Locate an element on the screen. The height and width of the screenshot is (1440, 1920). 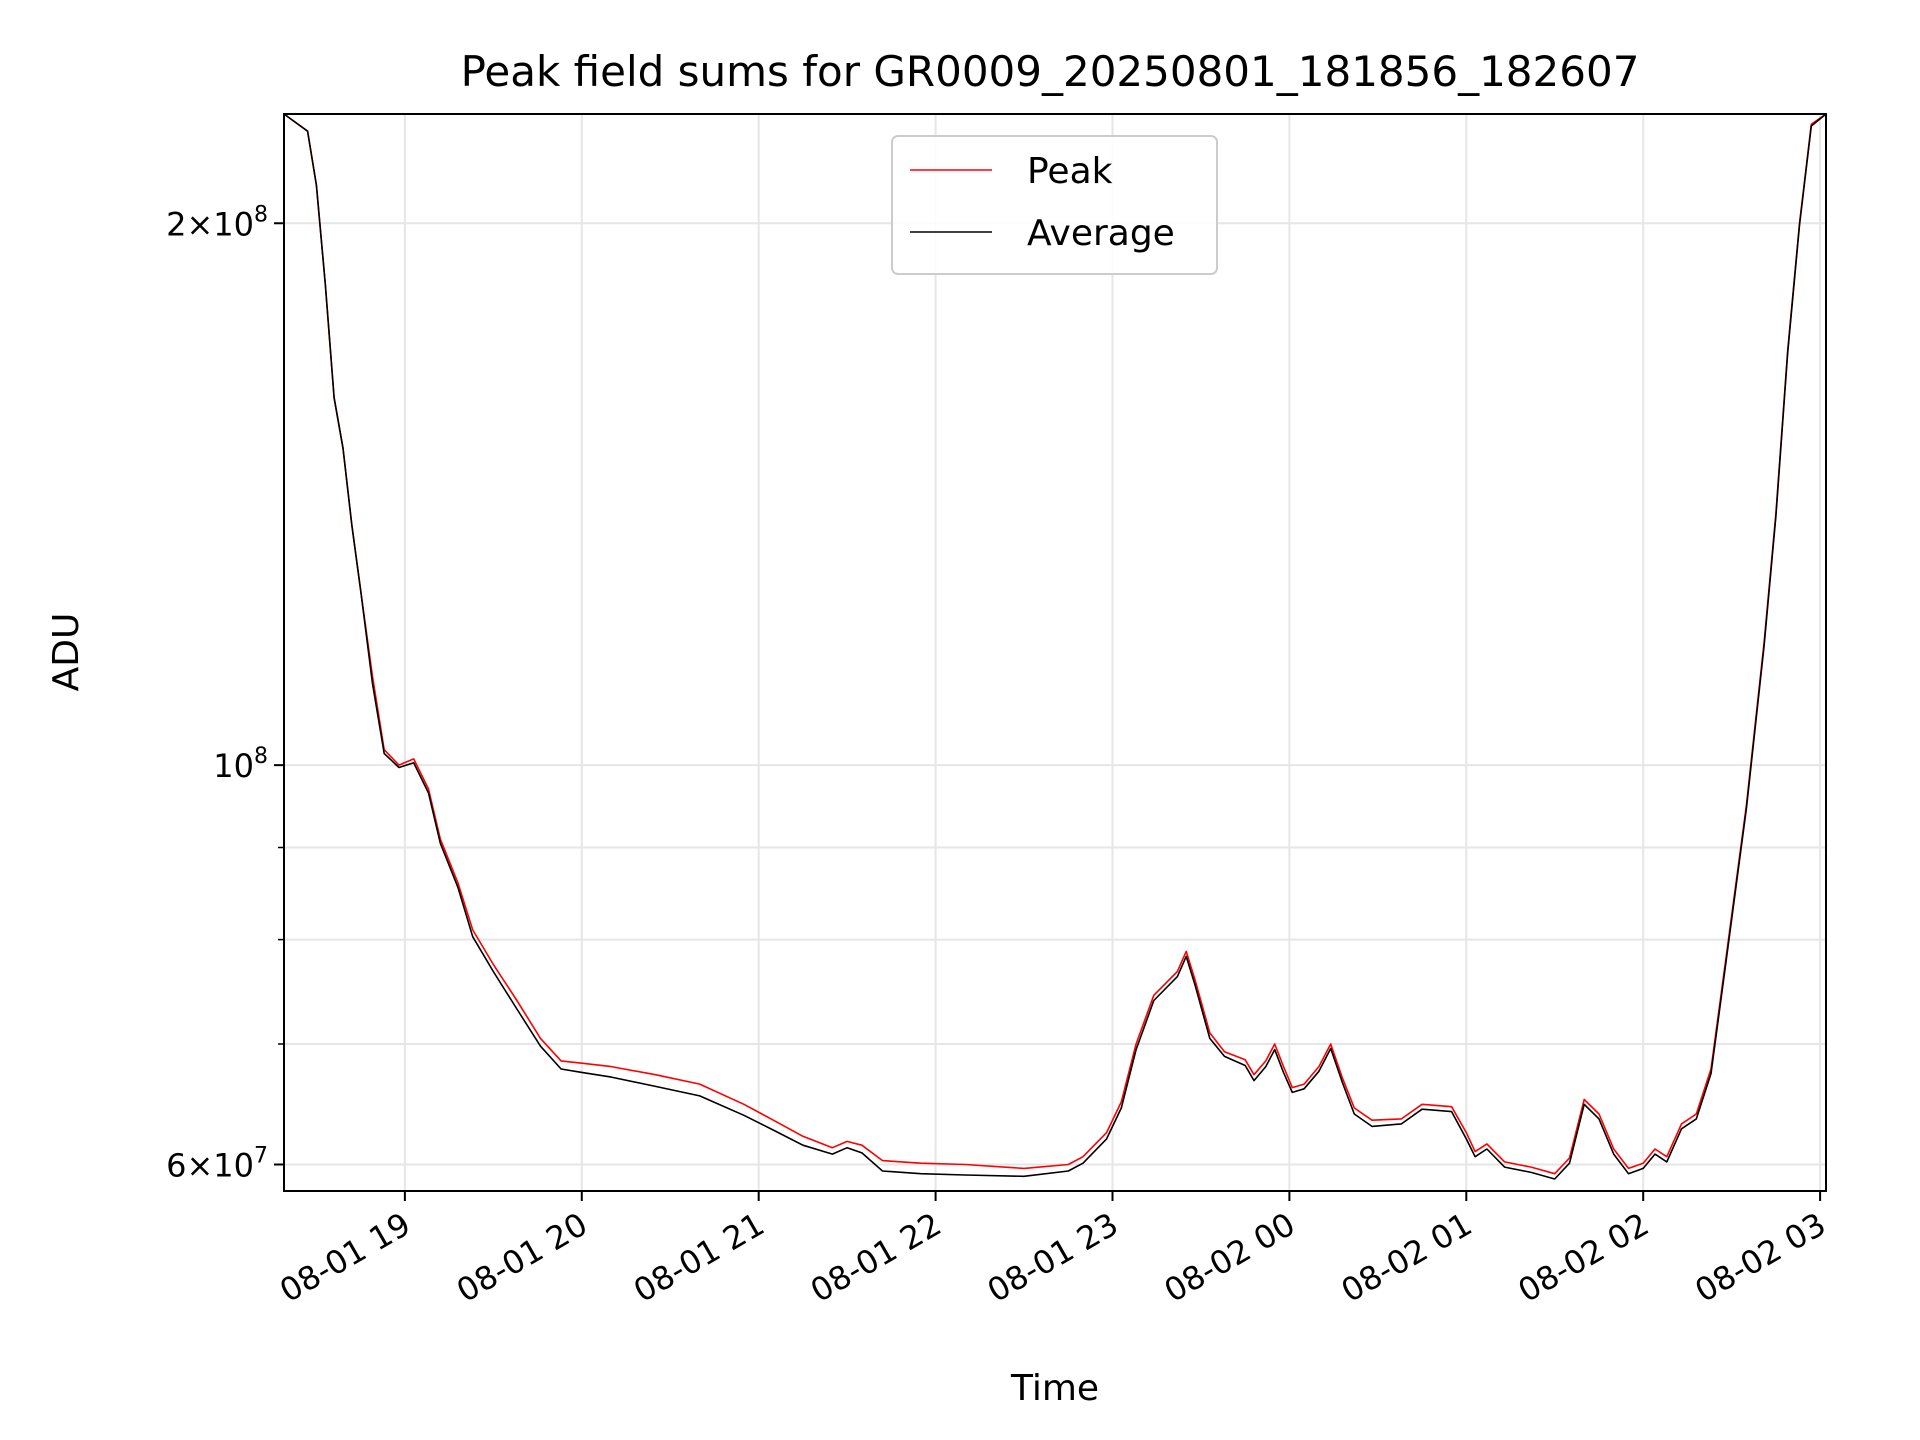
x-tick-label: 08-01 23 is located at coordinates (1053, 1257).